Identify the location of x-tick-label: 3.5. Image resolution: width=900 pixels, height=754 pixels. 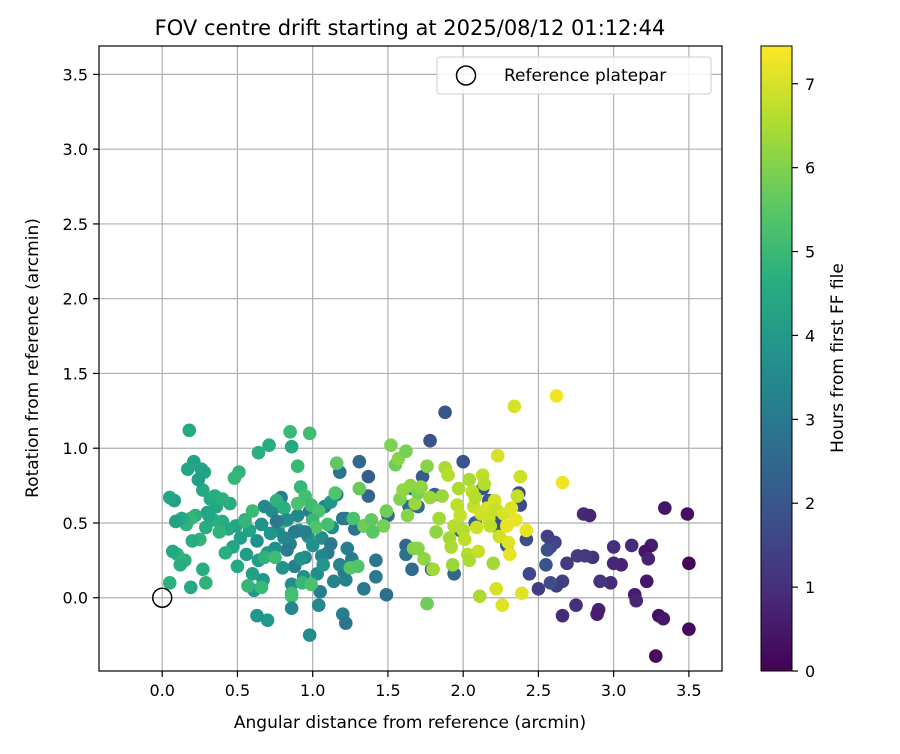
(688, 690).